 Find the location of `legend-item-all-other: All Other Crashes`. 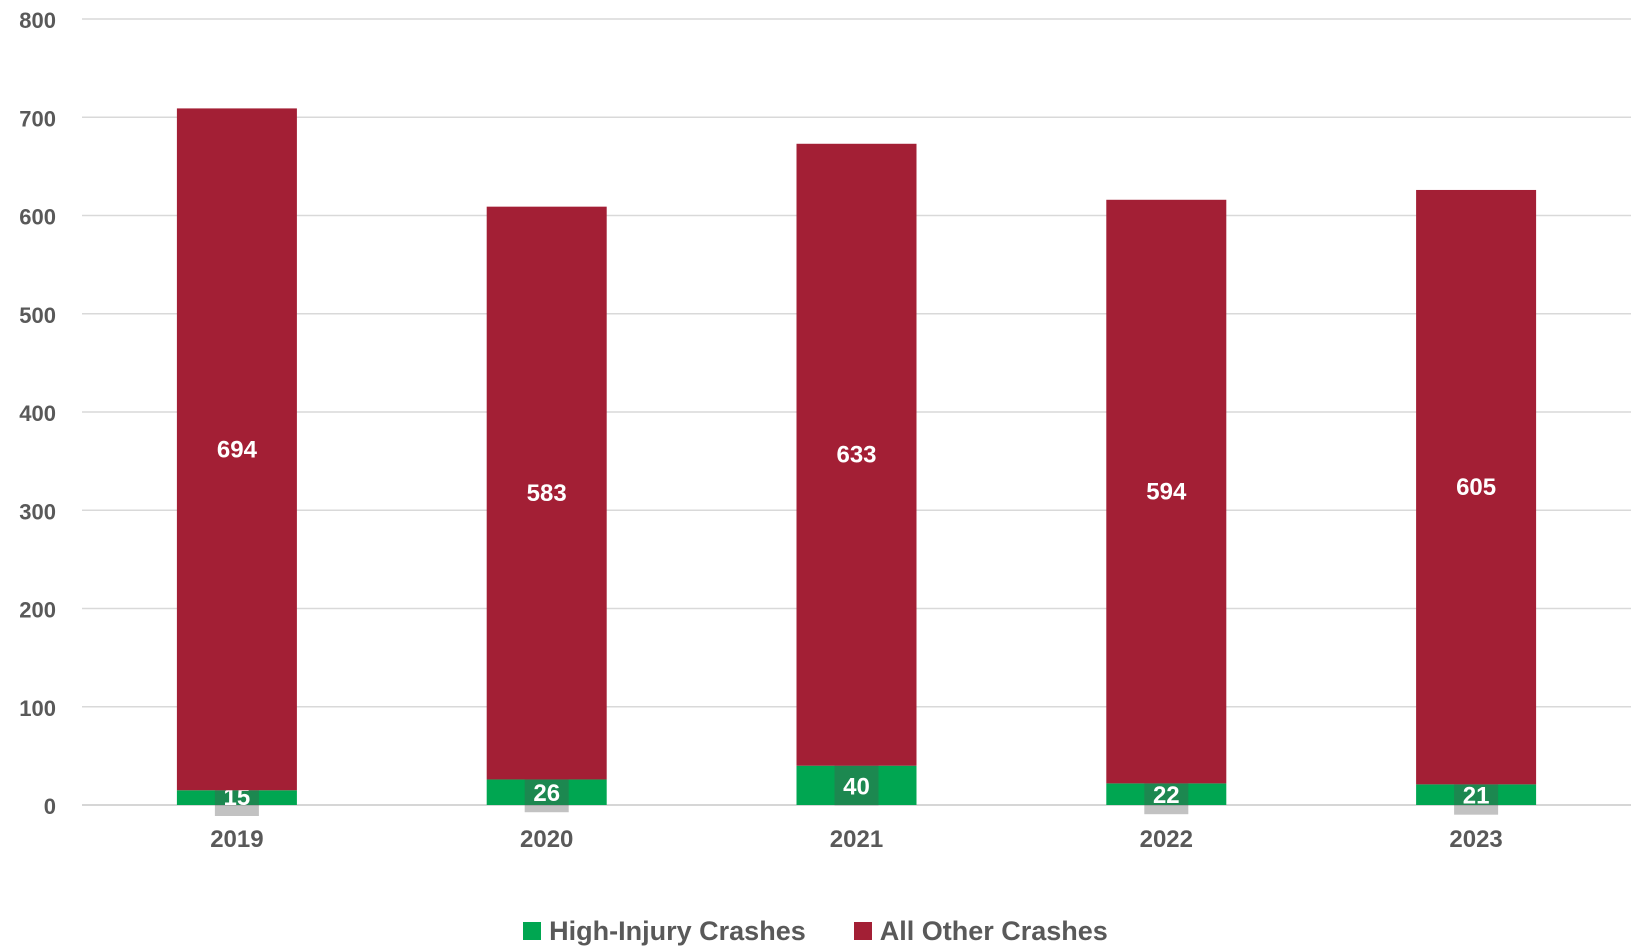

legend-item-all-other: All Other Crashes is located at coordinates (980, 931).